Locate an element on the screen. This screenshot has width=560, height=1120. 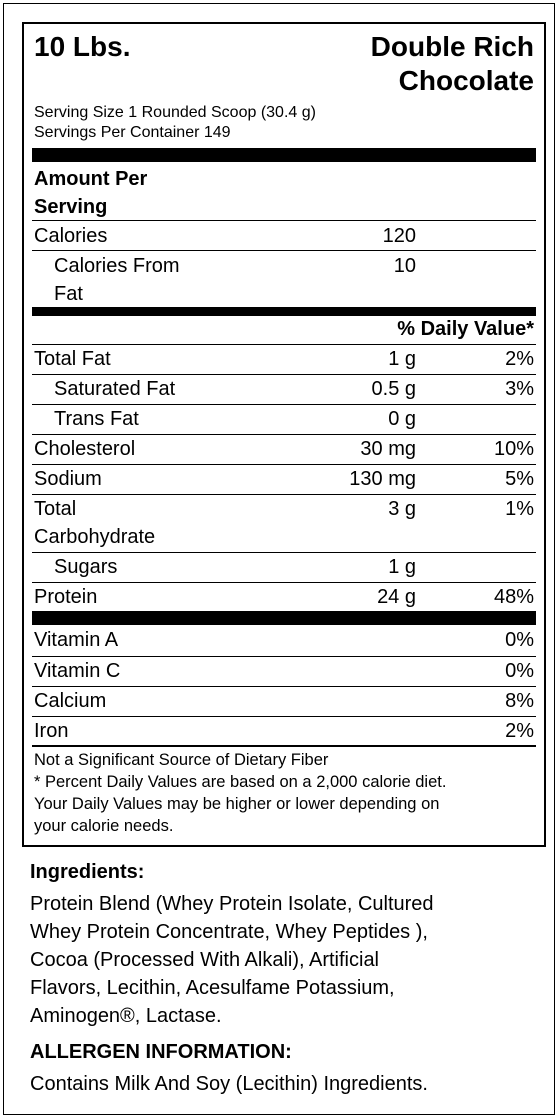
nutrient-label: Trans Fat is located at coordinates (96, 419).